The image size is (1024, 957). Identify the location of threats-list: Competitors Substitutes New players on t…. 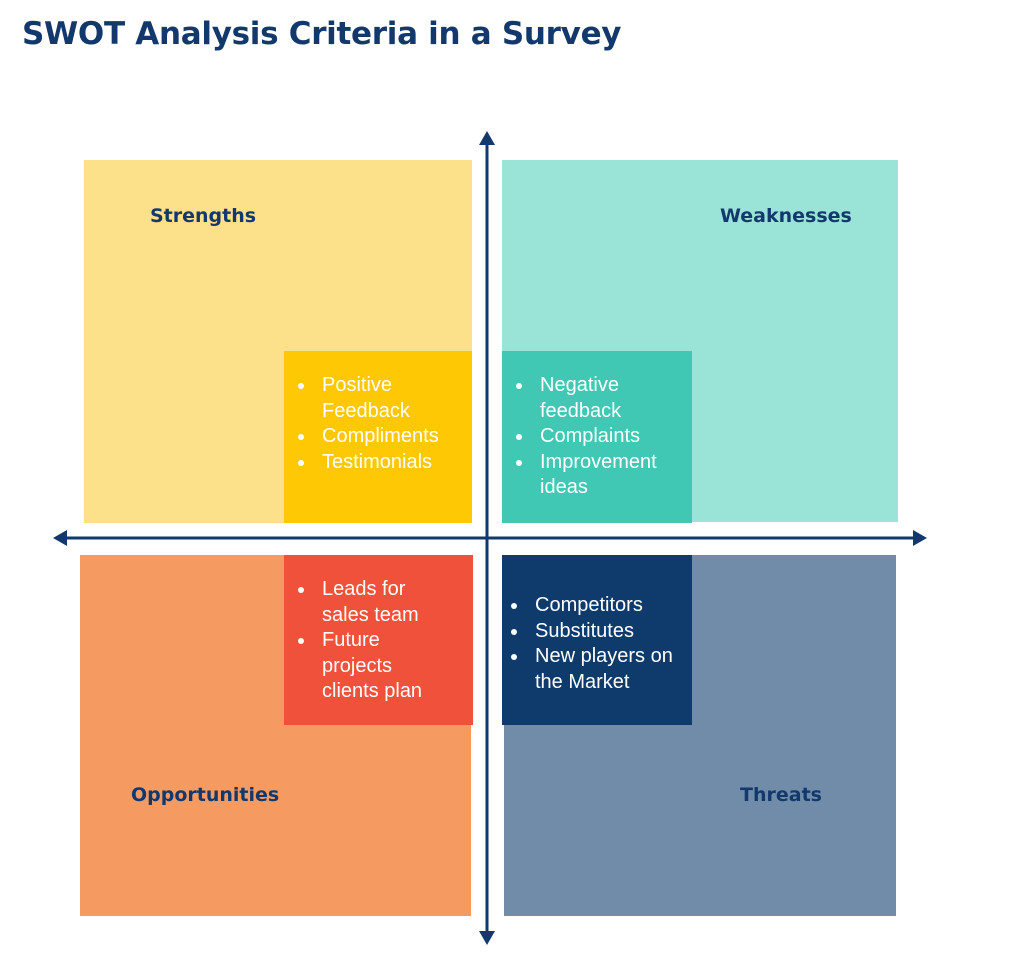
(597, 644).